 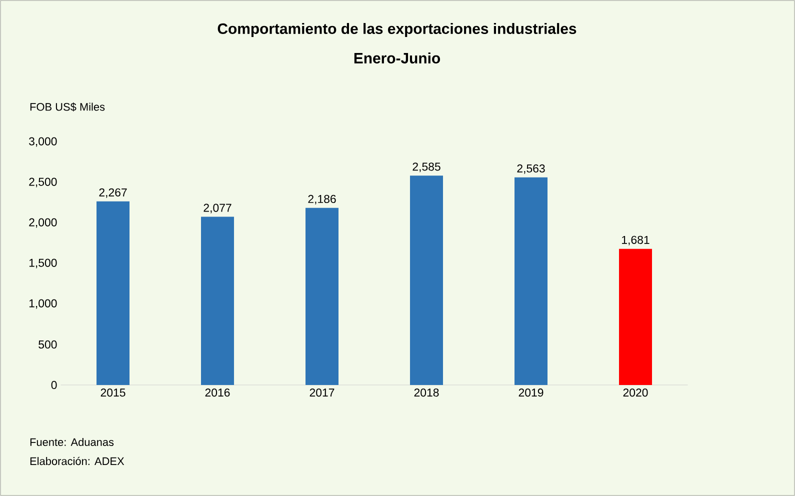 I want to click on data-label: 1,681, so click(x=636, y=241).